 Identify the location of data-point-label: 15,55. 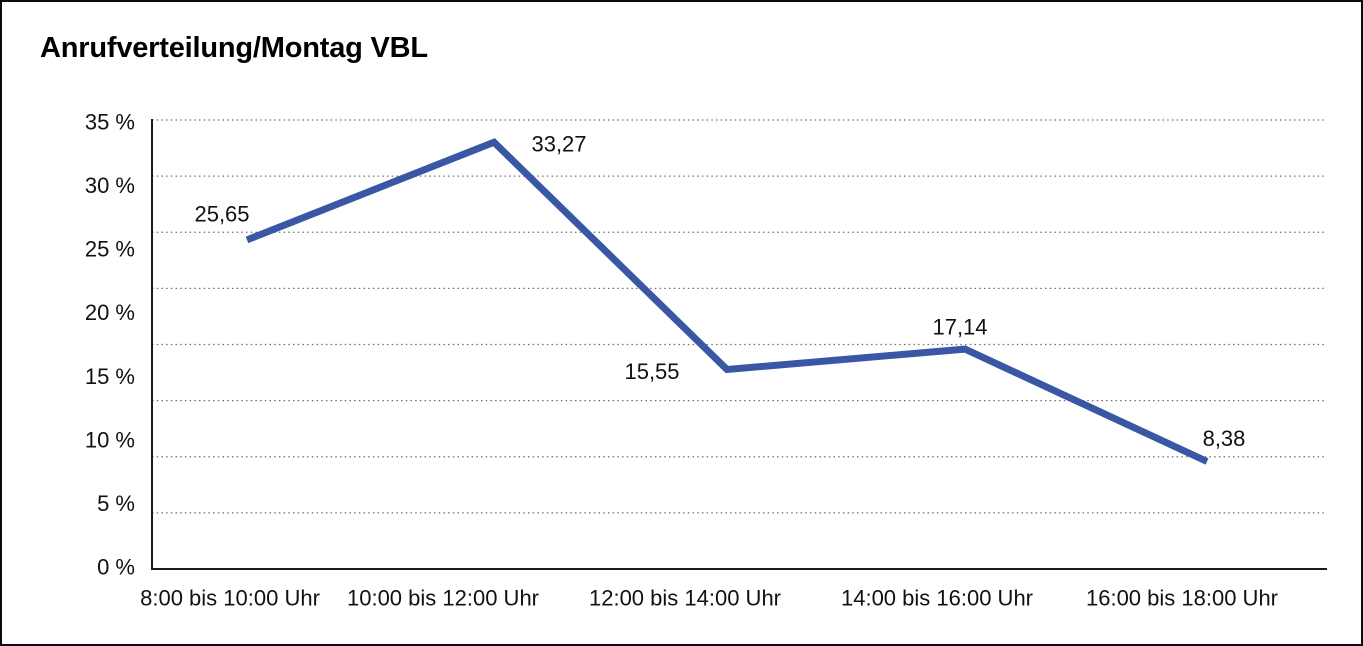
(651, 371).